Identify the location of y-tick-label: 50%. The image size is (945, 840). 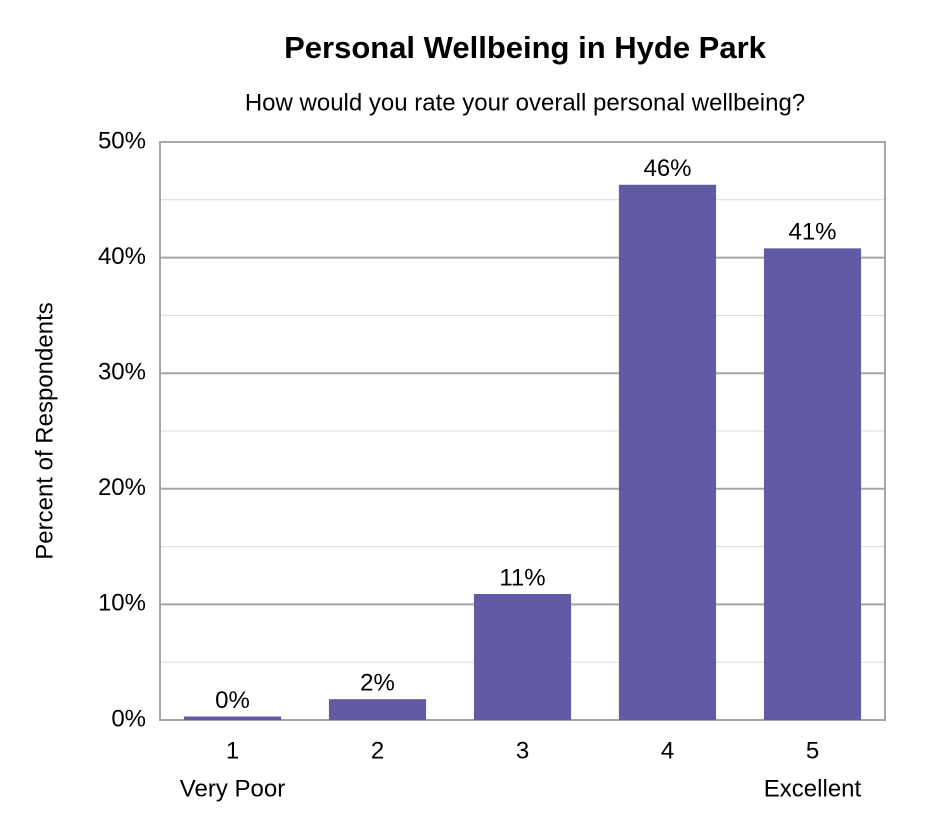
(122, 140).